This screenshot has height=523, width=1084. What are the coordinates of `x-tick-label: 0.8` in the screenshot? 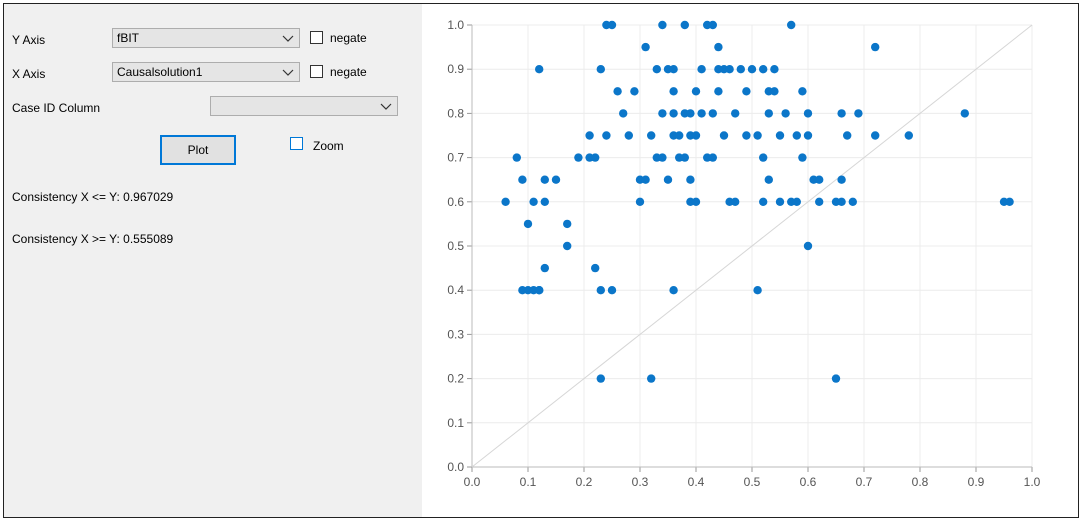 It's located at (920, 482).